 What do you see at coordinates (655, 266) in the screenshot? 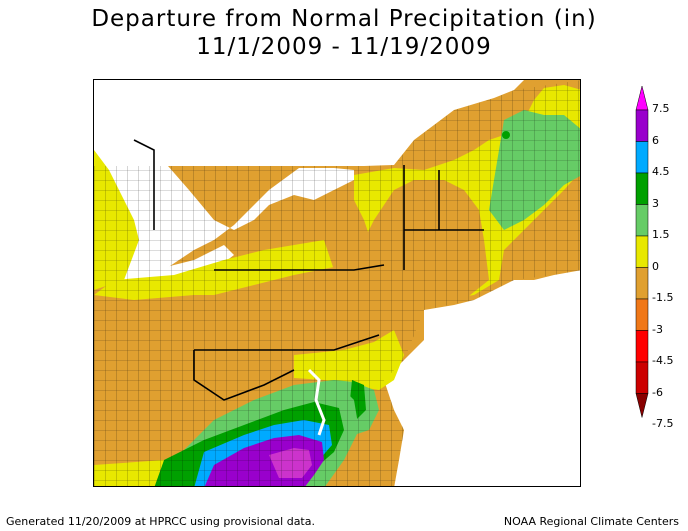
I see `legend-label: 0` at bounding box center [655, 266].